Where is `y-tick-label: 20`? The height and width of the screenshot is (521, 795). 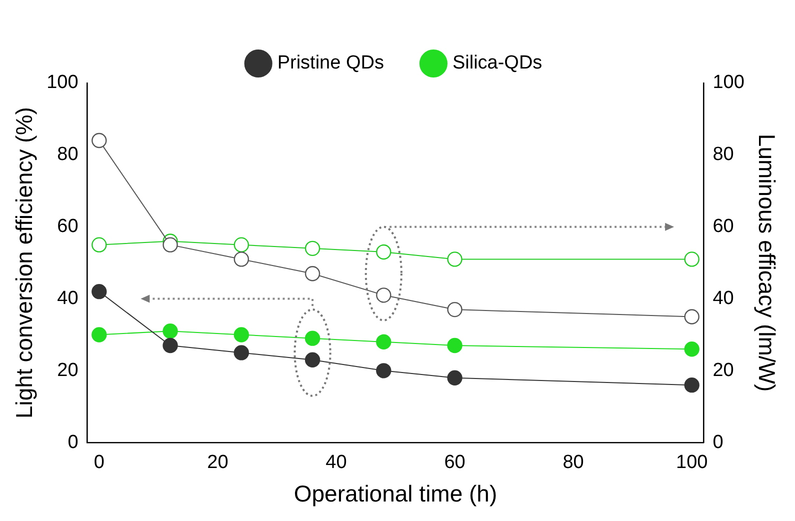
y-tick-label: 20 is located at coordinates (67, 370).